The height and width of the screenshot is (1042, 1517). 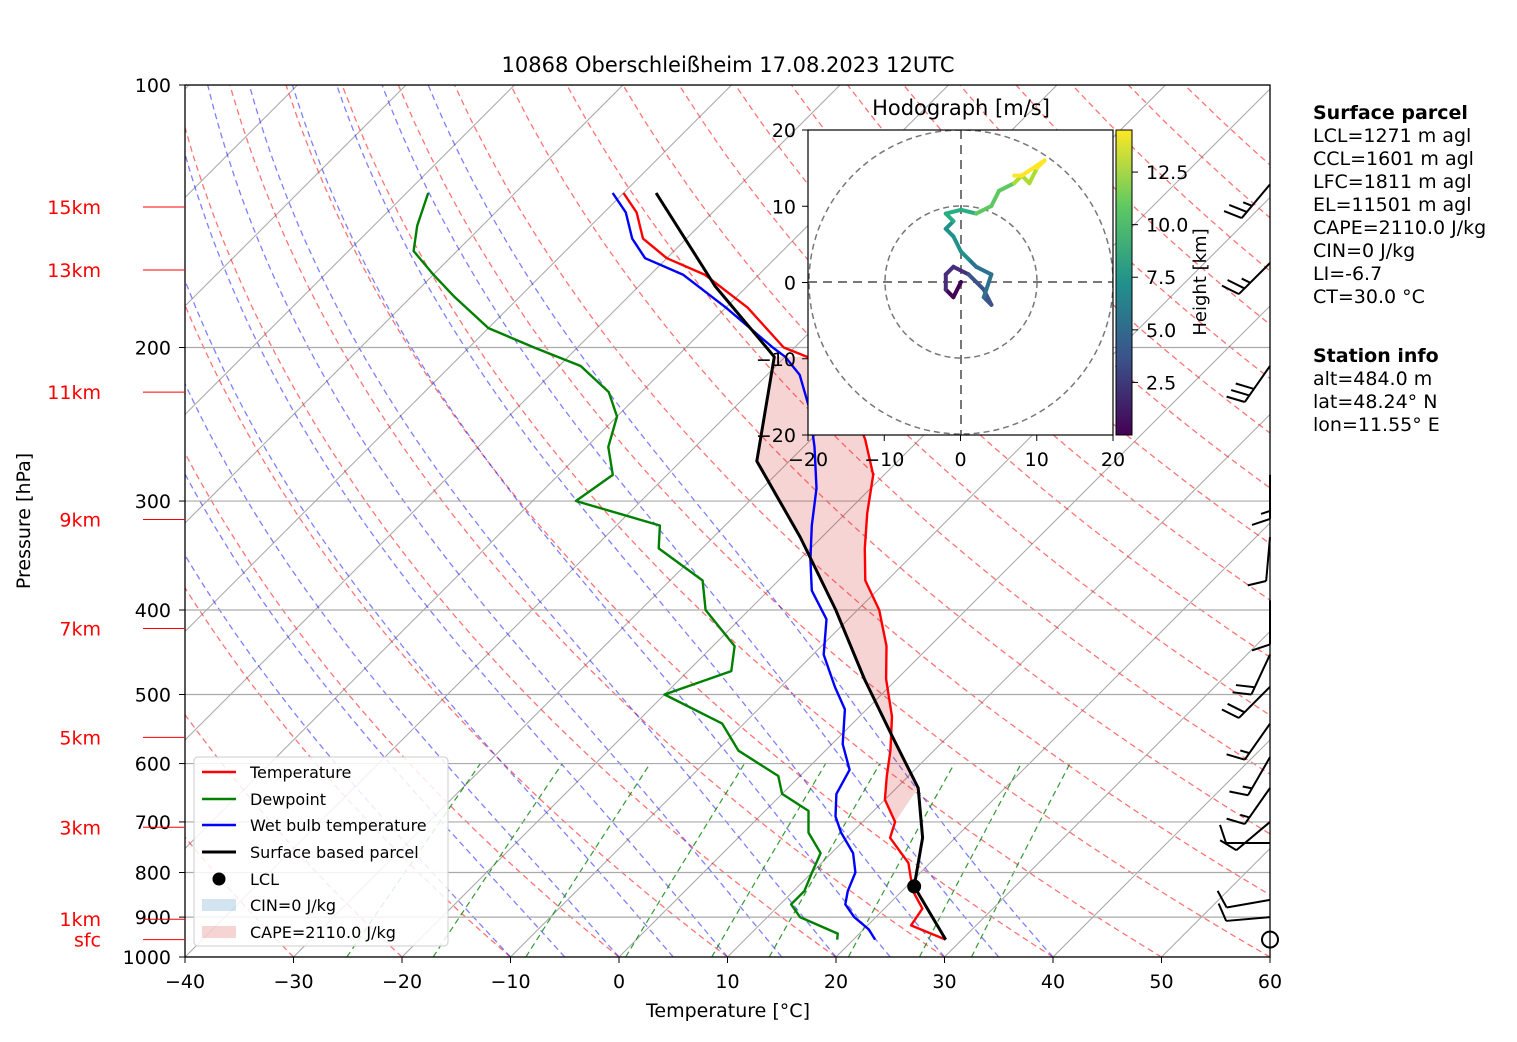 I want to click on height-label: 5km, so click(x=80, y=738).